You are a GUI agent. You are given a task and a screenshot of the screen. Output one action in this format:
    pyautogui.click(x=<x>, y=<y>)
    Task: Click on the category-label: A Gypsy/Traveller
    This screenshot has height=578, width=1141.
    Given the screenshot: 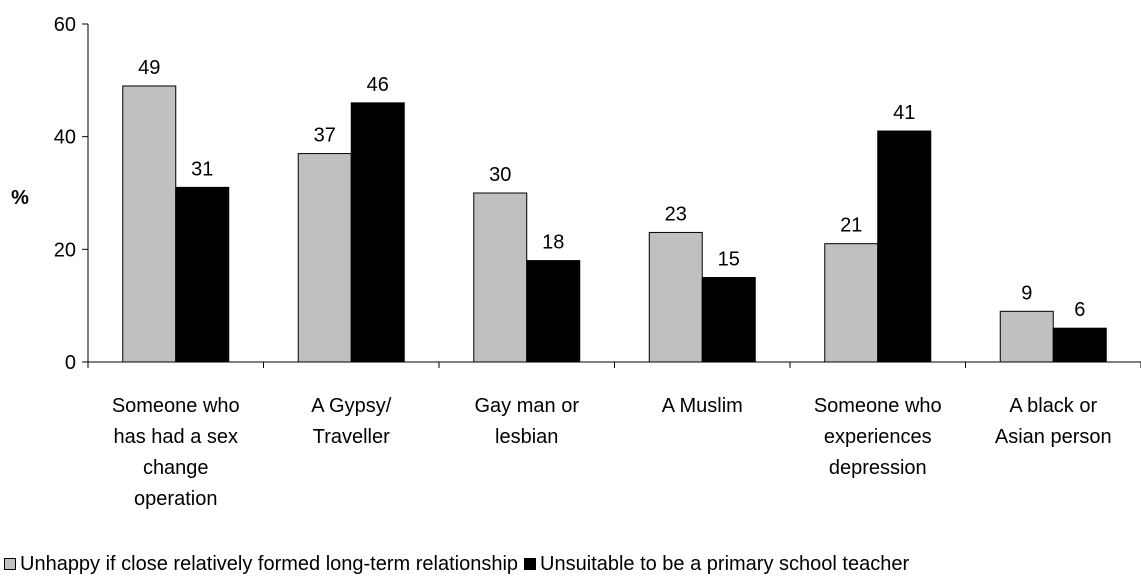 What is the action you would take?
    pyautogui.click(x=351, y=421)
    